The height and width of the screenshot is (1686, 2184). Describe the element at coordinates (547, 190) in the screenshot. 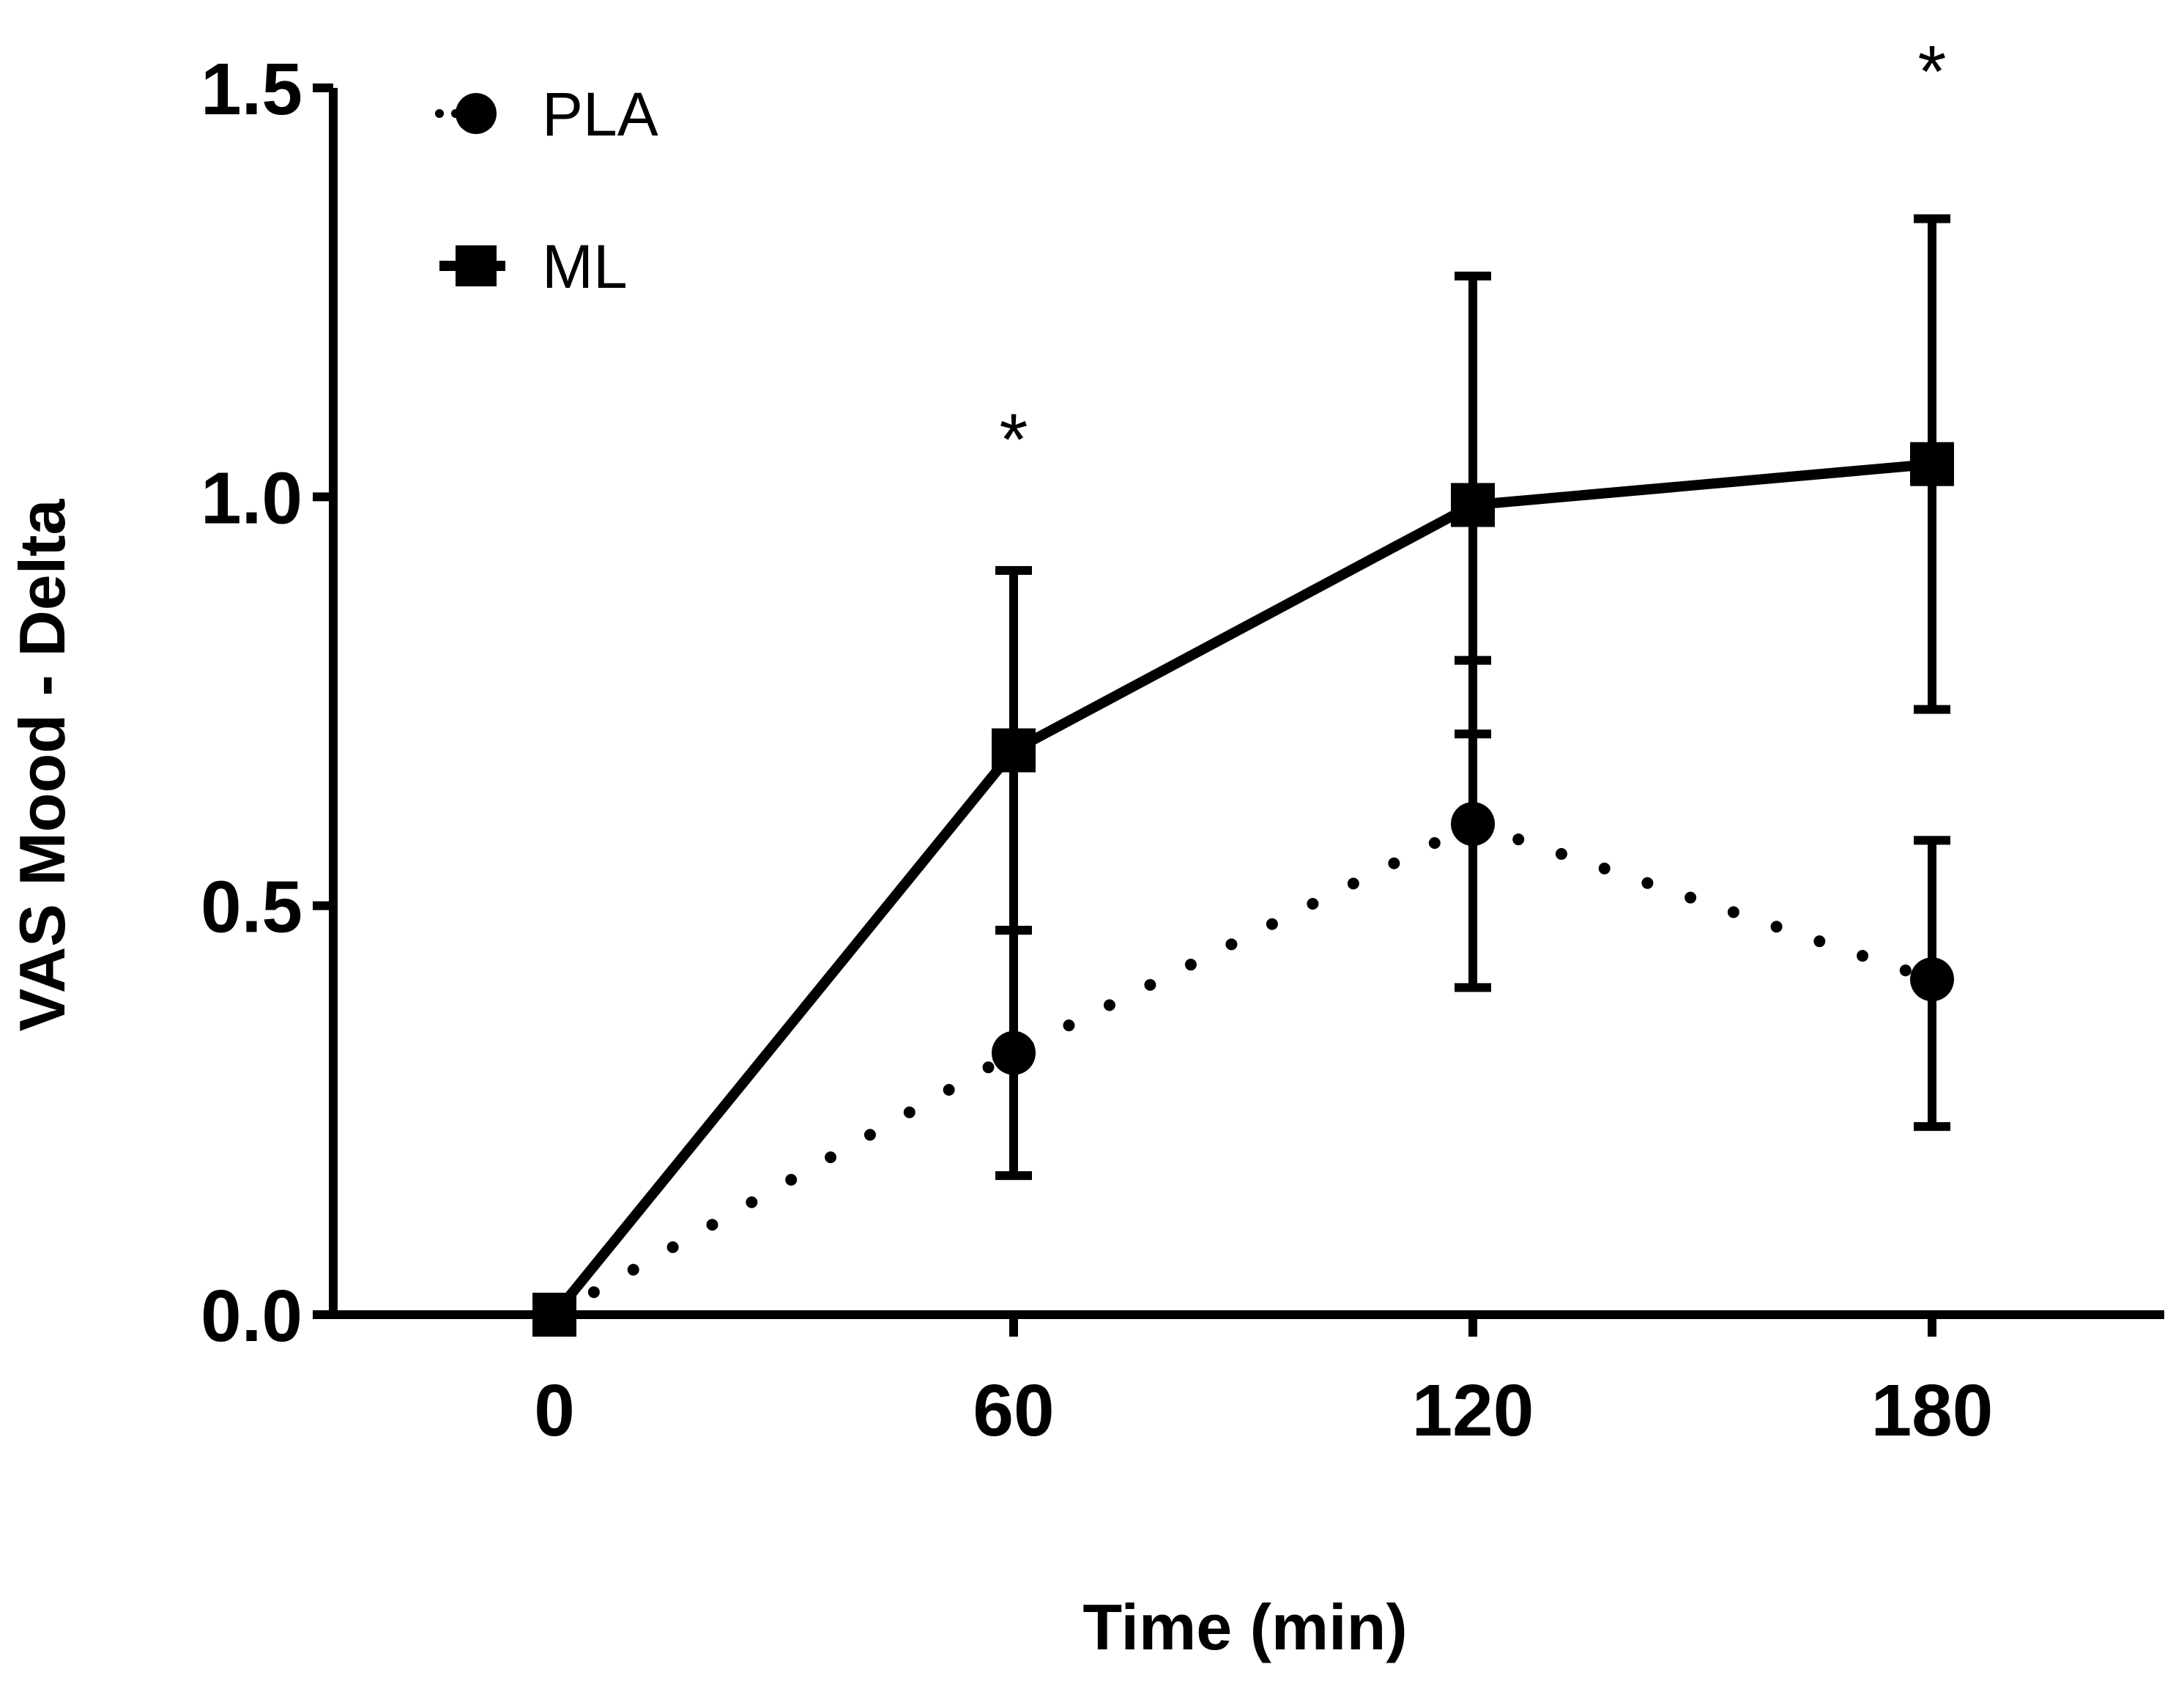

I see `legend: PLA ML` at that location.